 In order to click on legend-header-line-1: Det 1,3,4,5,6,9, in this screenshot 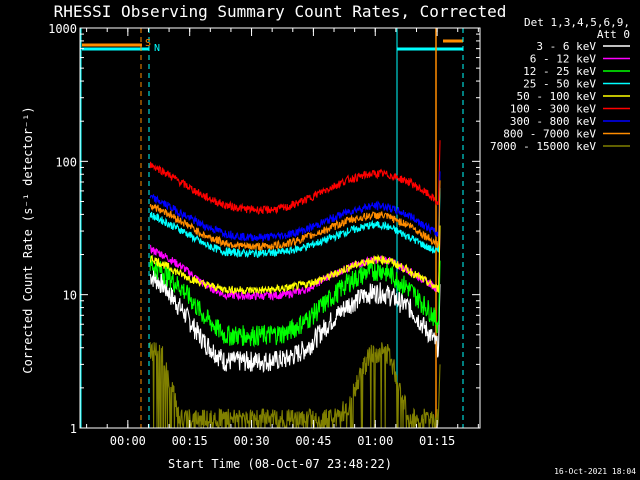, I will do `click(577, 22)`.